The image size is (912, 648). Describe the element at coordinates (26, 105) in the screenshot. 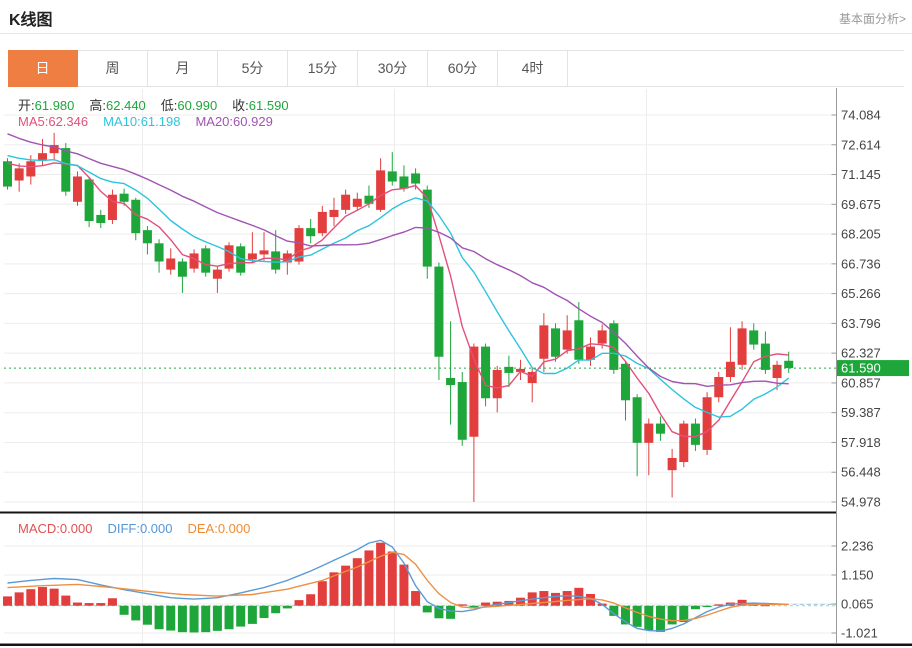

I see `legend-label: 开:` at that location.